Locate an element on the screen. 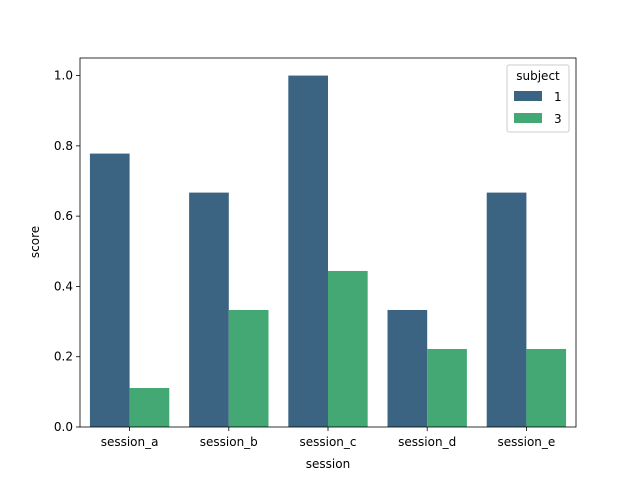 The height and width of the screenshot is (480, 640). x-tick-label: session_d is located at coordinates (427, 442).